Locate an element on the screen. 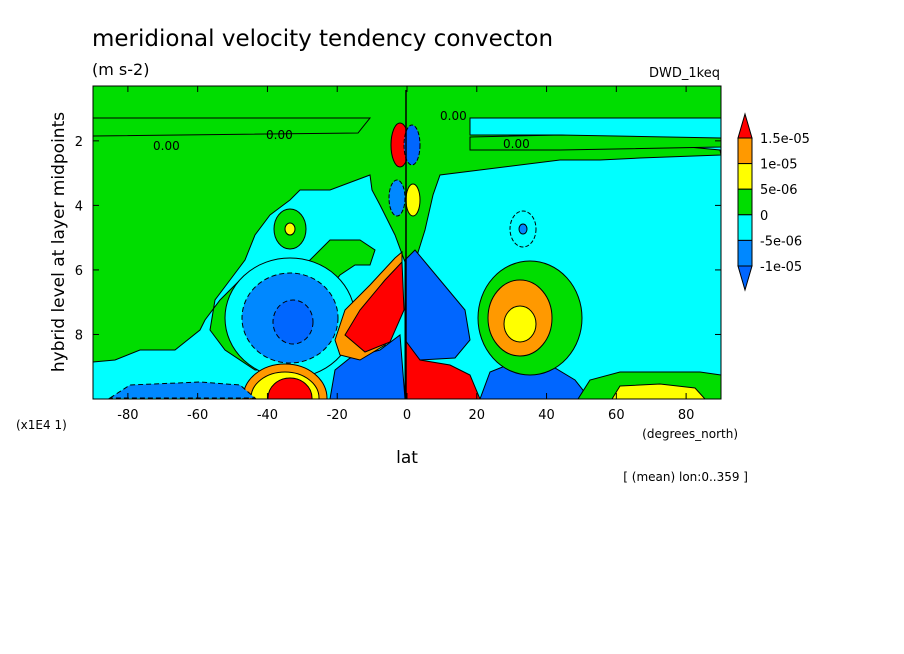 This screenshot has height=654, width=904. contour-labels: 0.00 0.00 0.00 0.00 is located at coordinates (341, 131).